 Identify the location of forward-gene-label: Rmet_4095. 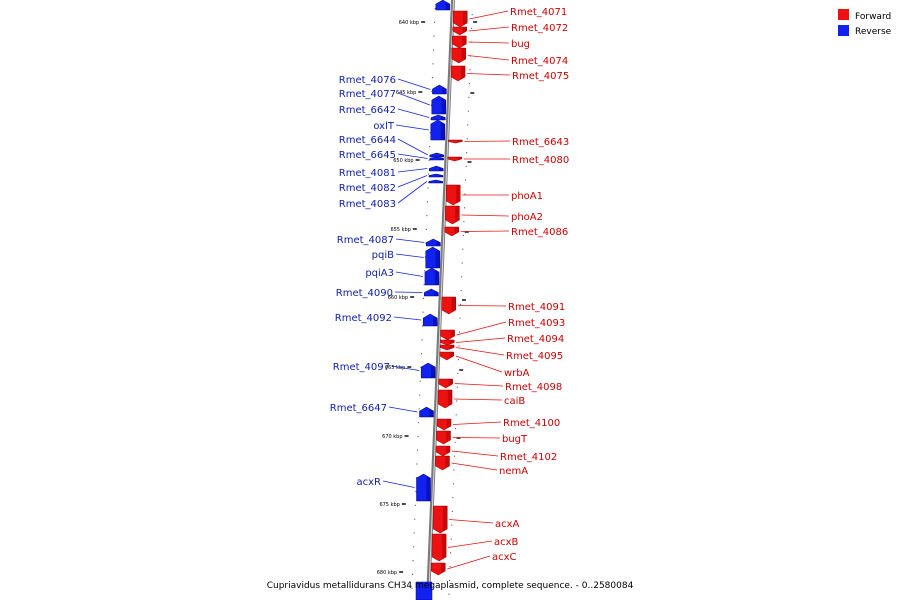
(534, 356).